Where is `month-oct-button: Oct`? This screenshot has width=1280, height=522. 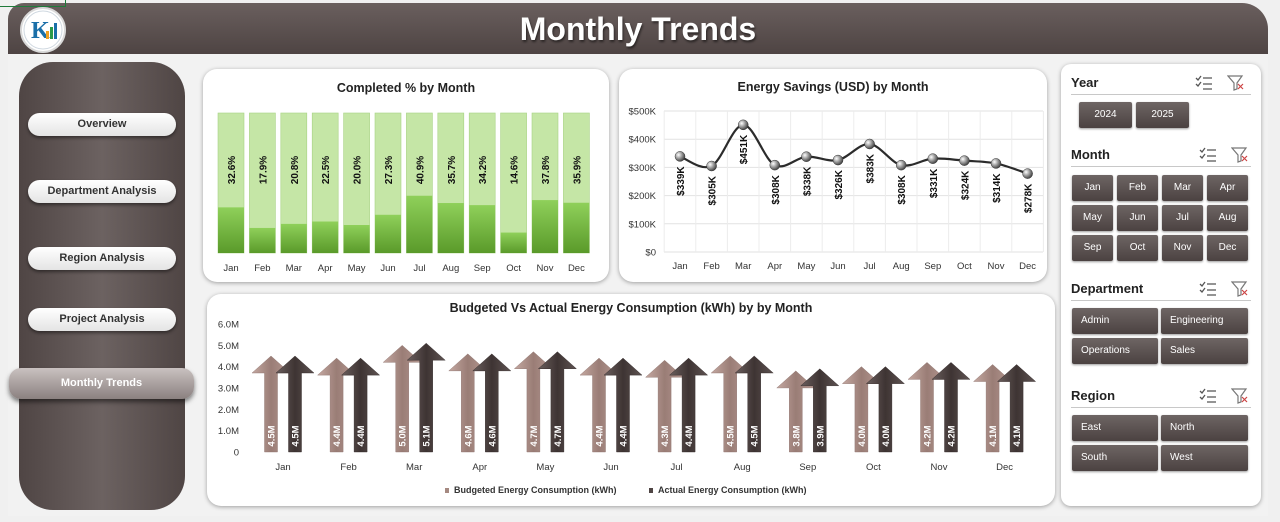 month-oct-button: Oct is located at coordinates (1137, 248).